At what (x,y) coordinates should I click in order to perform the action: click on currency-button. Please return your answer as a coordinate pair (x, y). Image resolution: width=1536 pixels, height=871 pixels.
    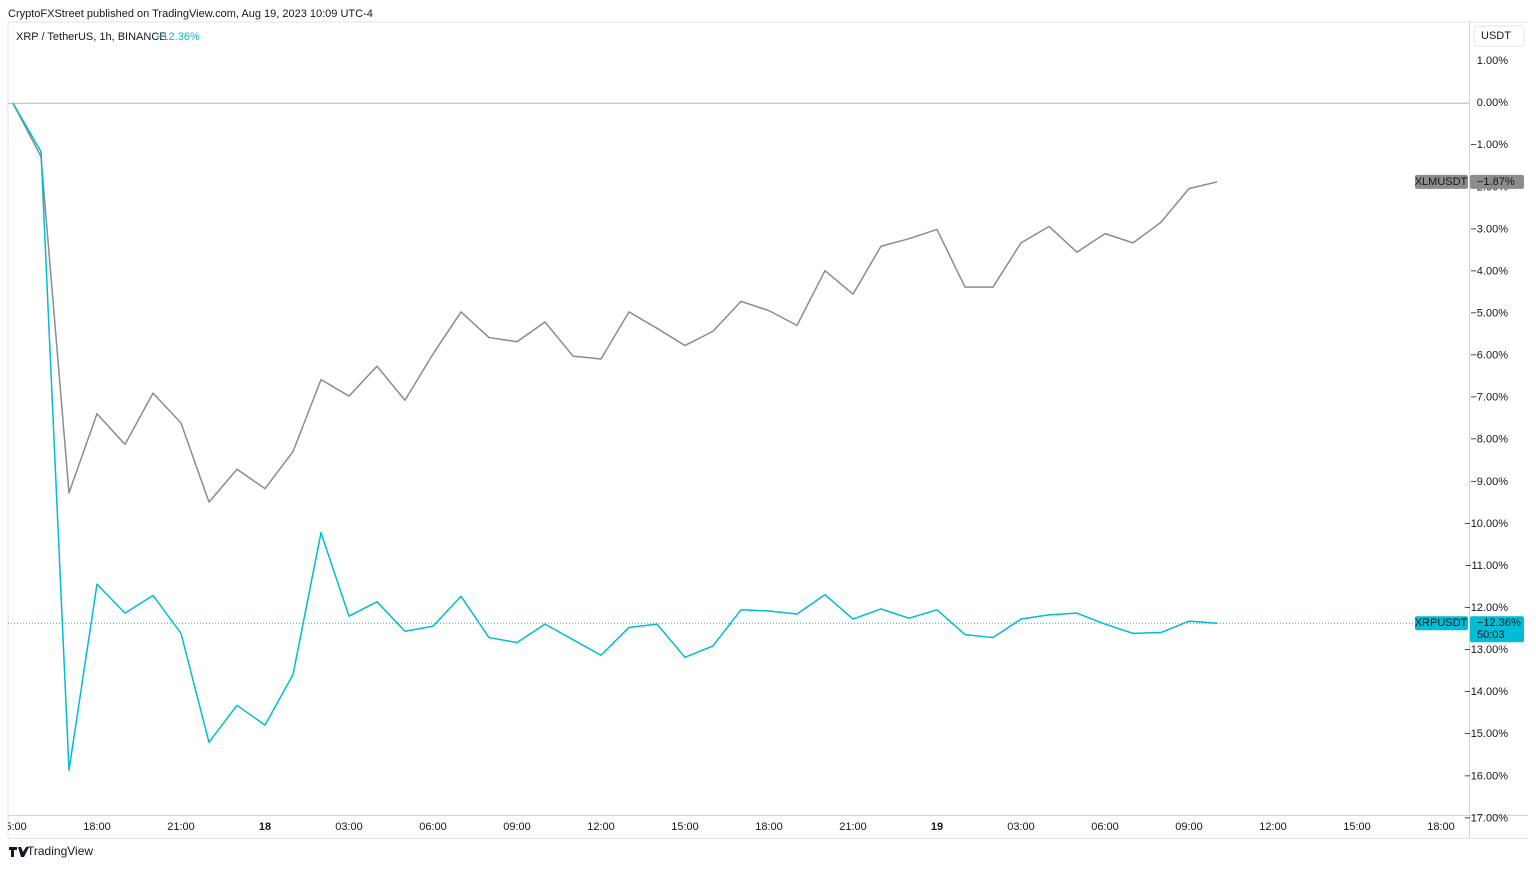
    Looking at the image, I should click on (1499, 36).